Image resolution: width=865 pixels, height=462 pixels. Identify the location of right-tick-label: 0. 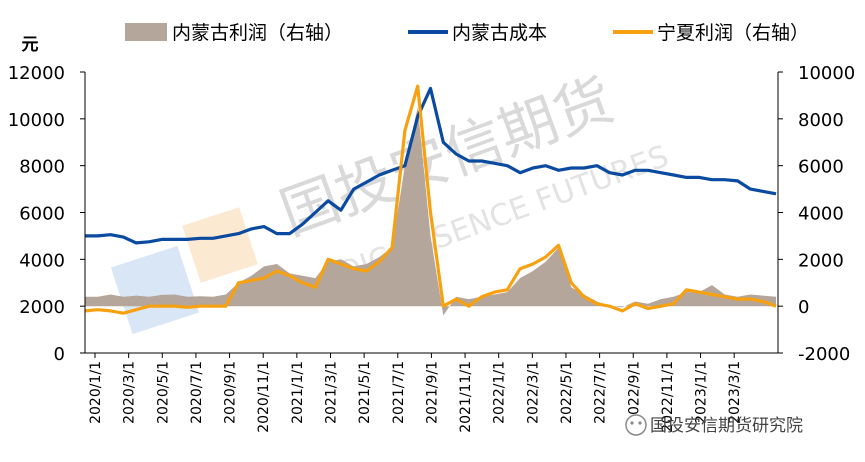
(803, 307).